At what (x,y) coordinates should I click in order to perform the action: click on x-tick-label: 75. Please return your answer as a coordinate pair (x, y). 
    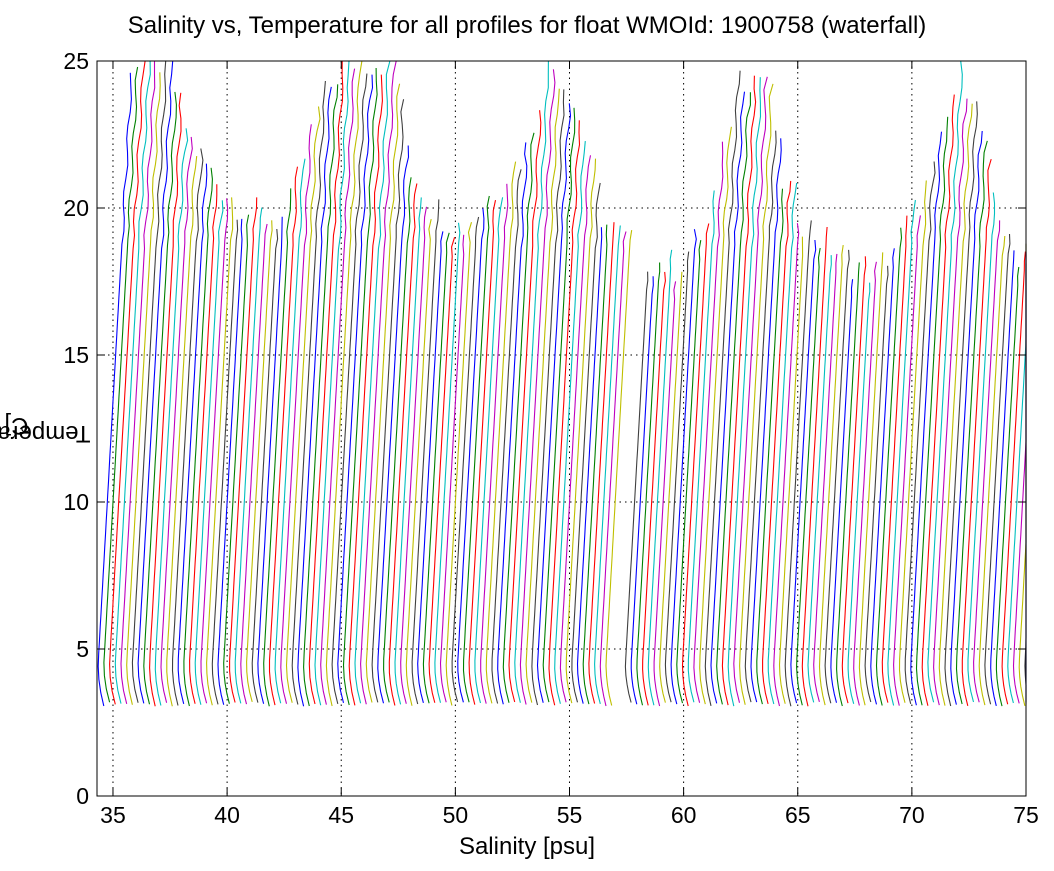
    Looking at the image, I should click on (1026, 815).